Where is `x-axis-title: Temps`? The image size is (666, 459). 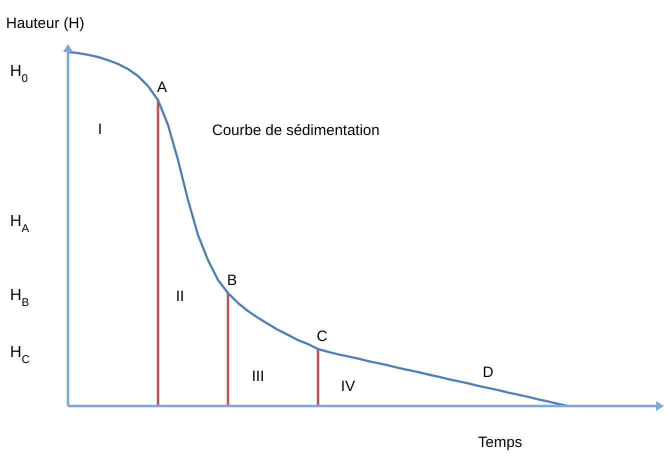
x-axis-title: Temps is located at coordinates (500, 442).